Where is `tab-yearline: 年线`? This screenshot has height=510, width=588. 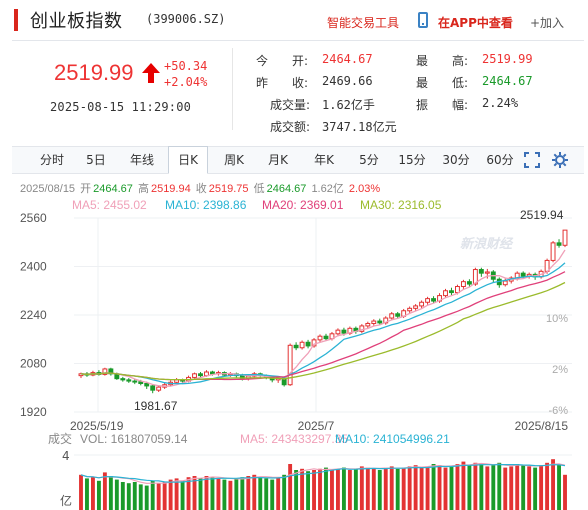 tab-yearline: 年线 is located at coordinates (141, 160).